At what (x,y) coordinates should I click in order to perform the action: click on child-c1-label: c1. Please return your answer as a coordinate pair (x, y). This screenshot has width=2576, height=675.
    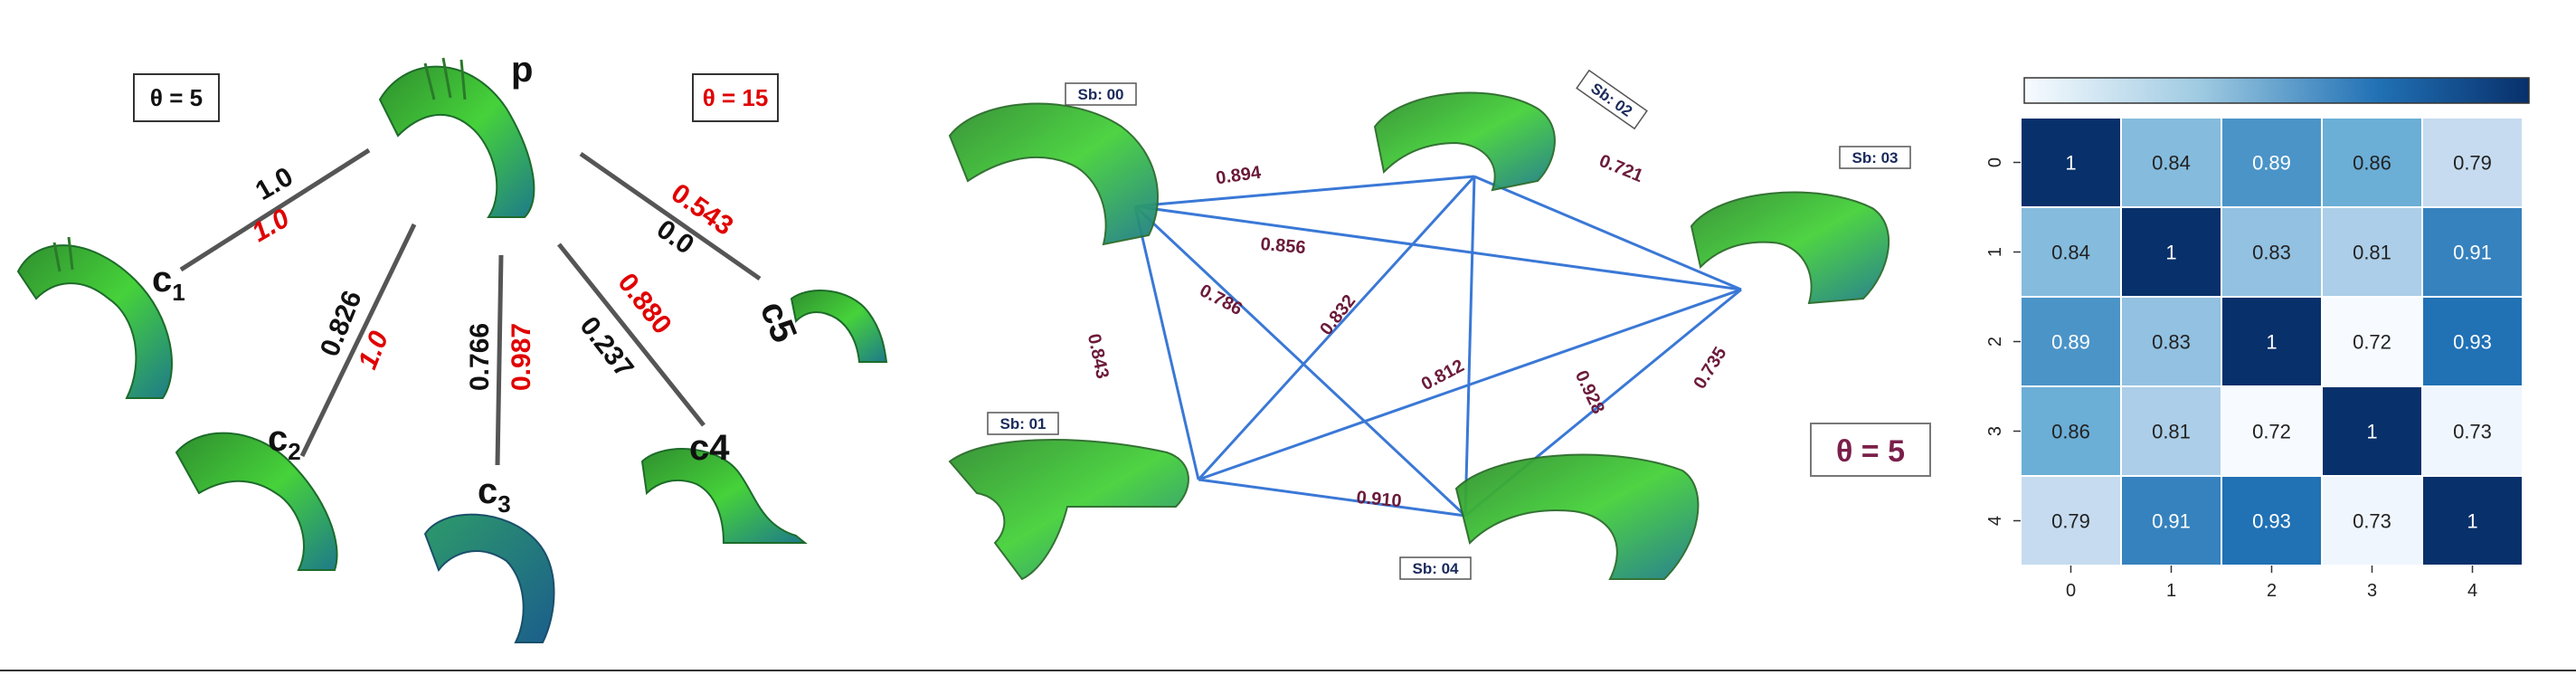
    Looking at the image, I should click on (168, 283).